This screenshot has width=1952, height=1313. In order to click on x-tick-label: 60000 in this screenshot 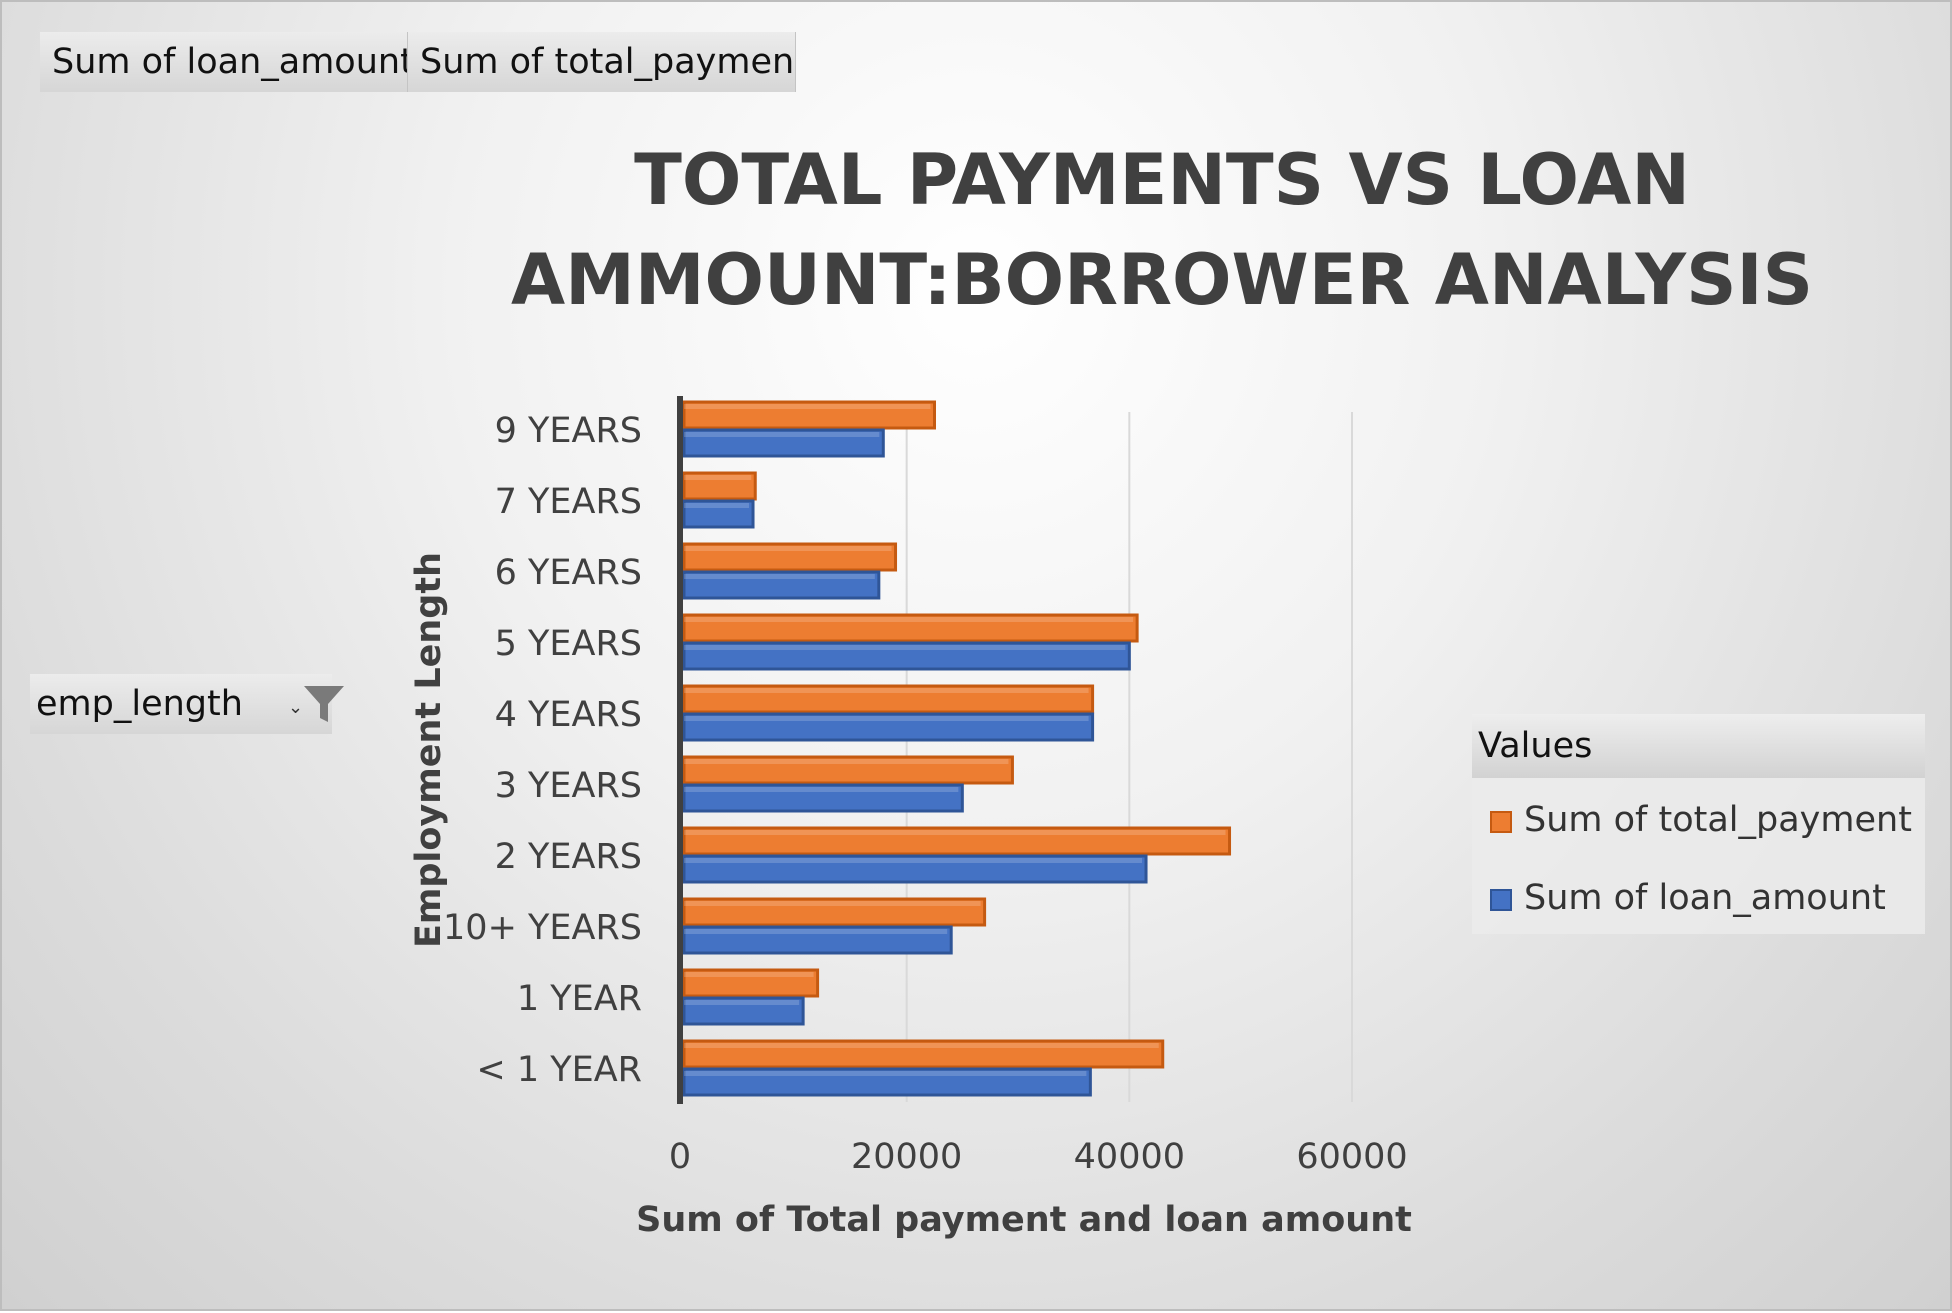, I will do `click(1351, 1157)`.